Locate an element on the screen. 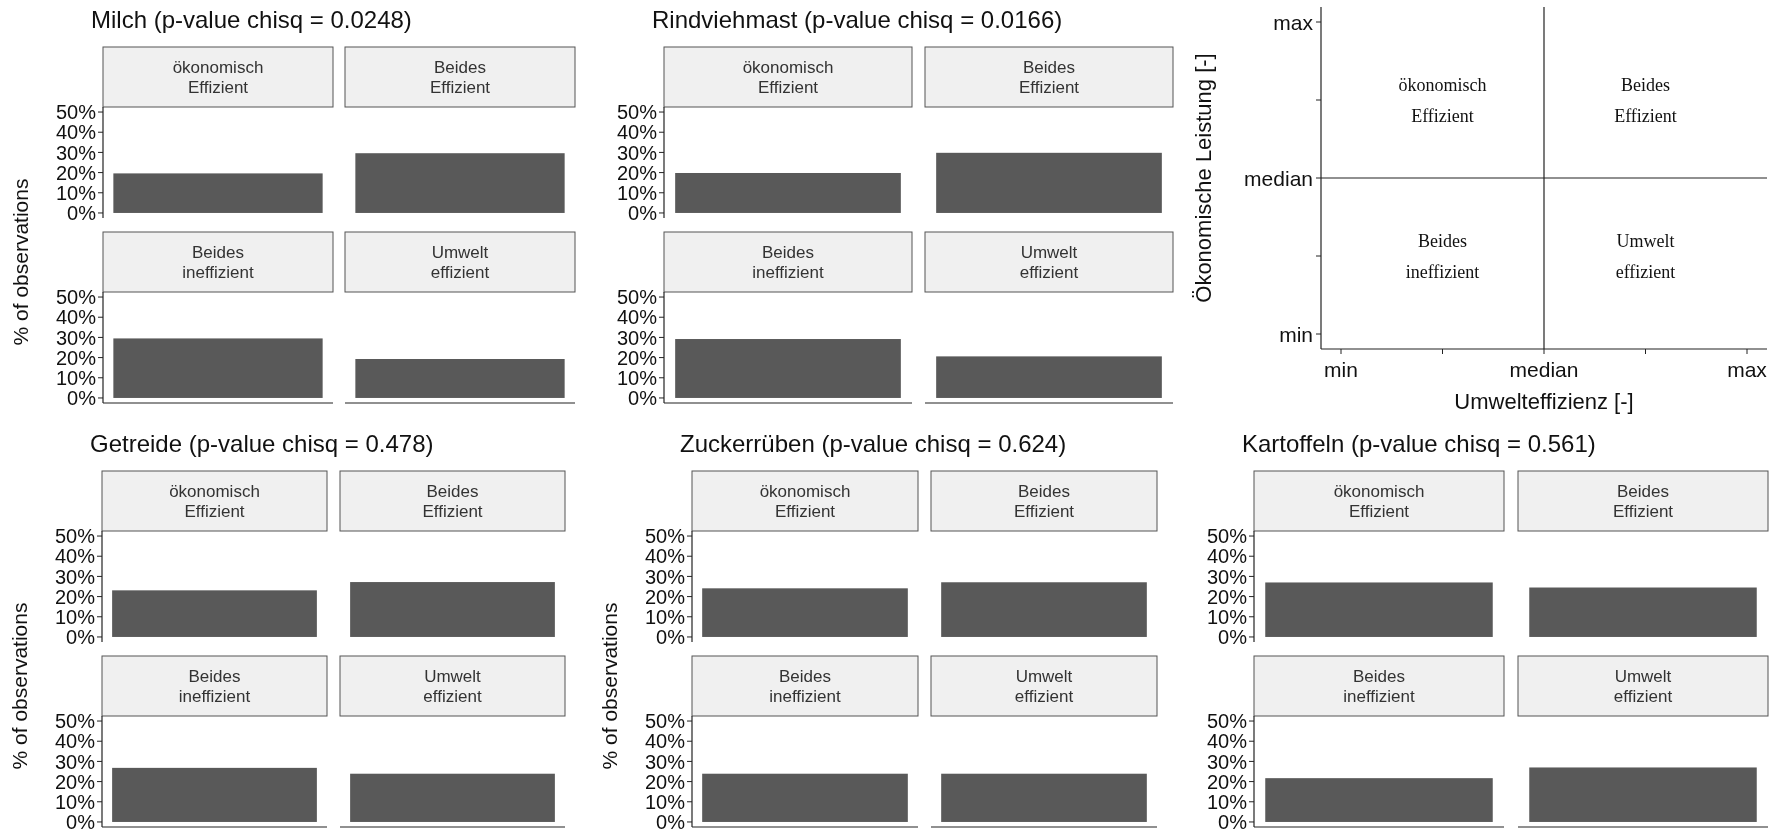  chart-title: Rindviehmast (p-value chisq = 0.0166) is located at coordinates (857, 19).